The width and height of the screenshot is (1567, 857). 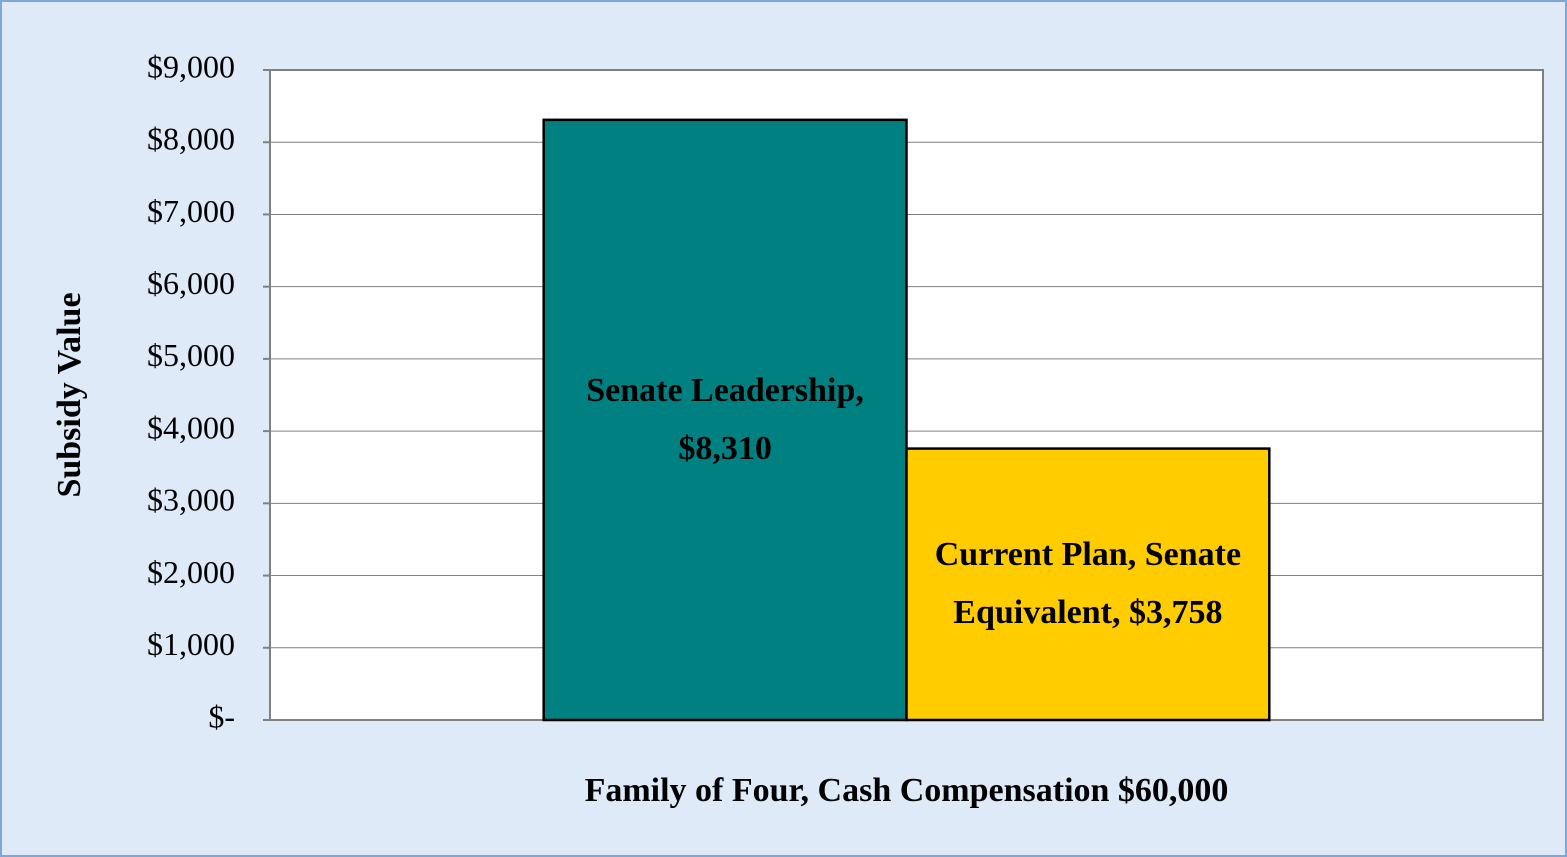 I want to click on data-label-box: Senate Leadership, $8,310, so click(x=725, y=419).